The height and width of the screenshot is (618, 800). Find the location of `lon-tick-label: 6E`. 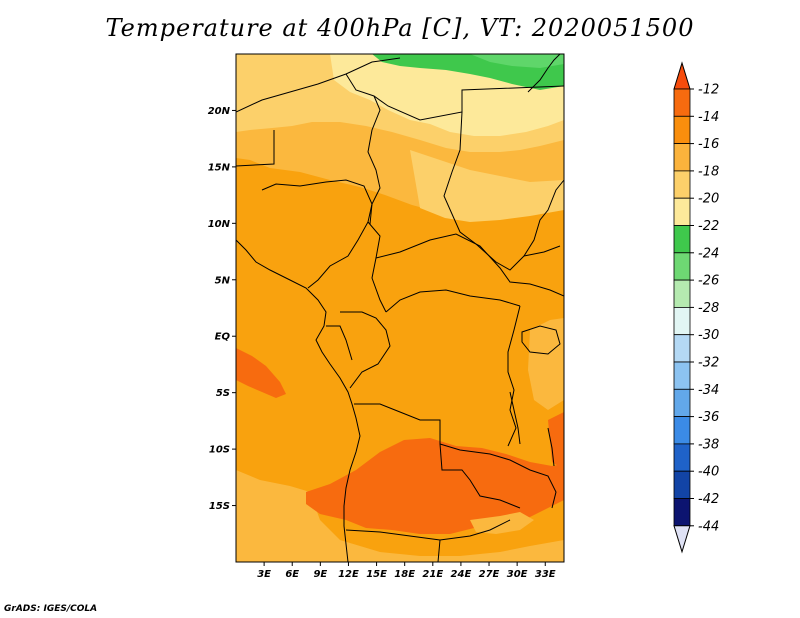

lon-tick-label: 6E is located at coordinates (292, 574).